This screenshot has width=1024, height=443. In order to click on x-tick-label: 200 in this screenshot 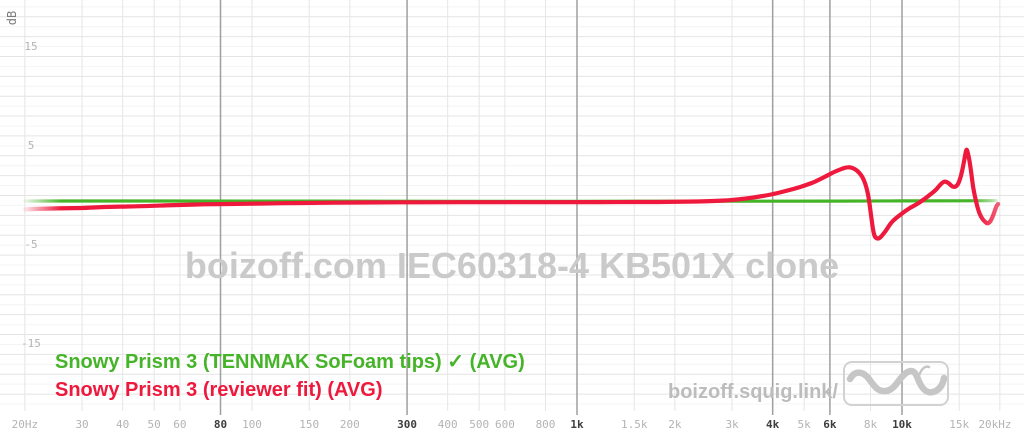, I will do `click(349, 424)`.